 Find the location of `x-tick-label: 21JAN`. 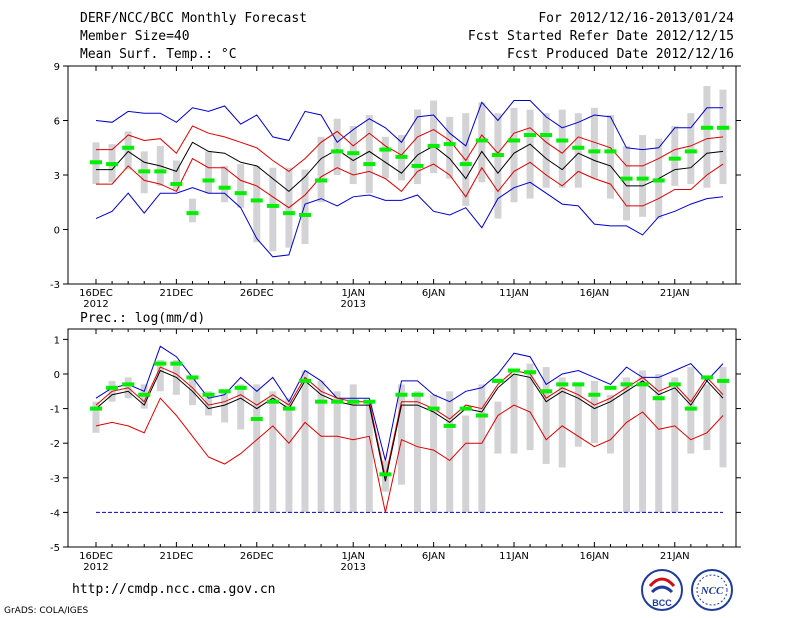

x-tick-label: 21JAN is located at coordinates (675, 293).